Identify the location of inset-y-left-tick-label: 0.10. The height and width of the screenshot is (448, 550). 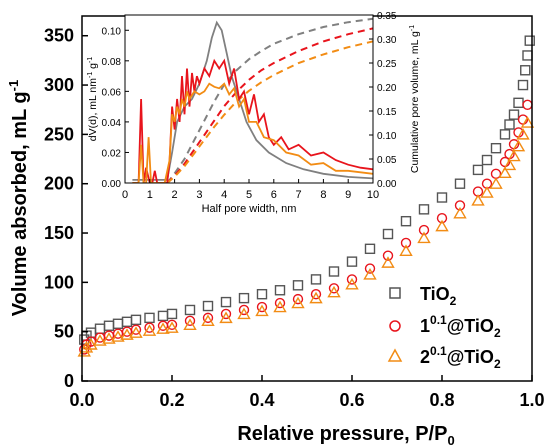
(112, 31).